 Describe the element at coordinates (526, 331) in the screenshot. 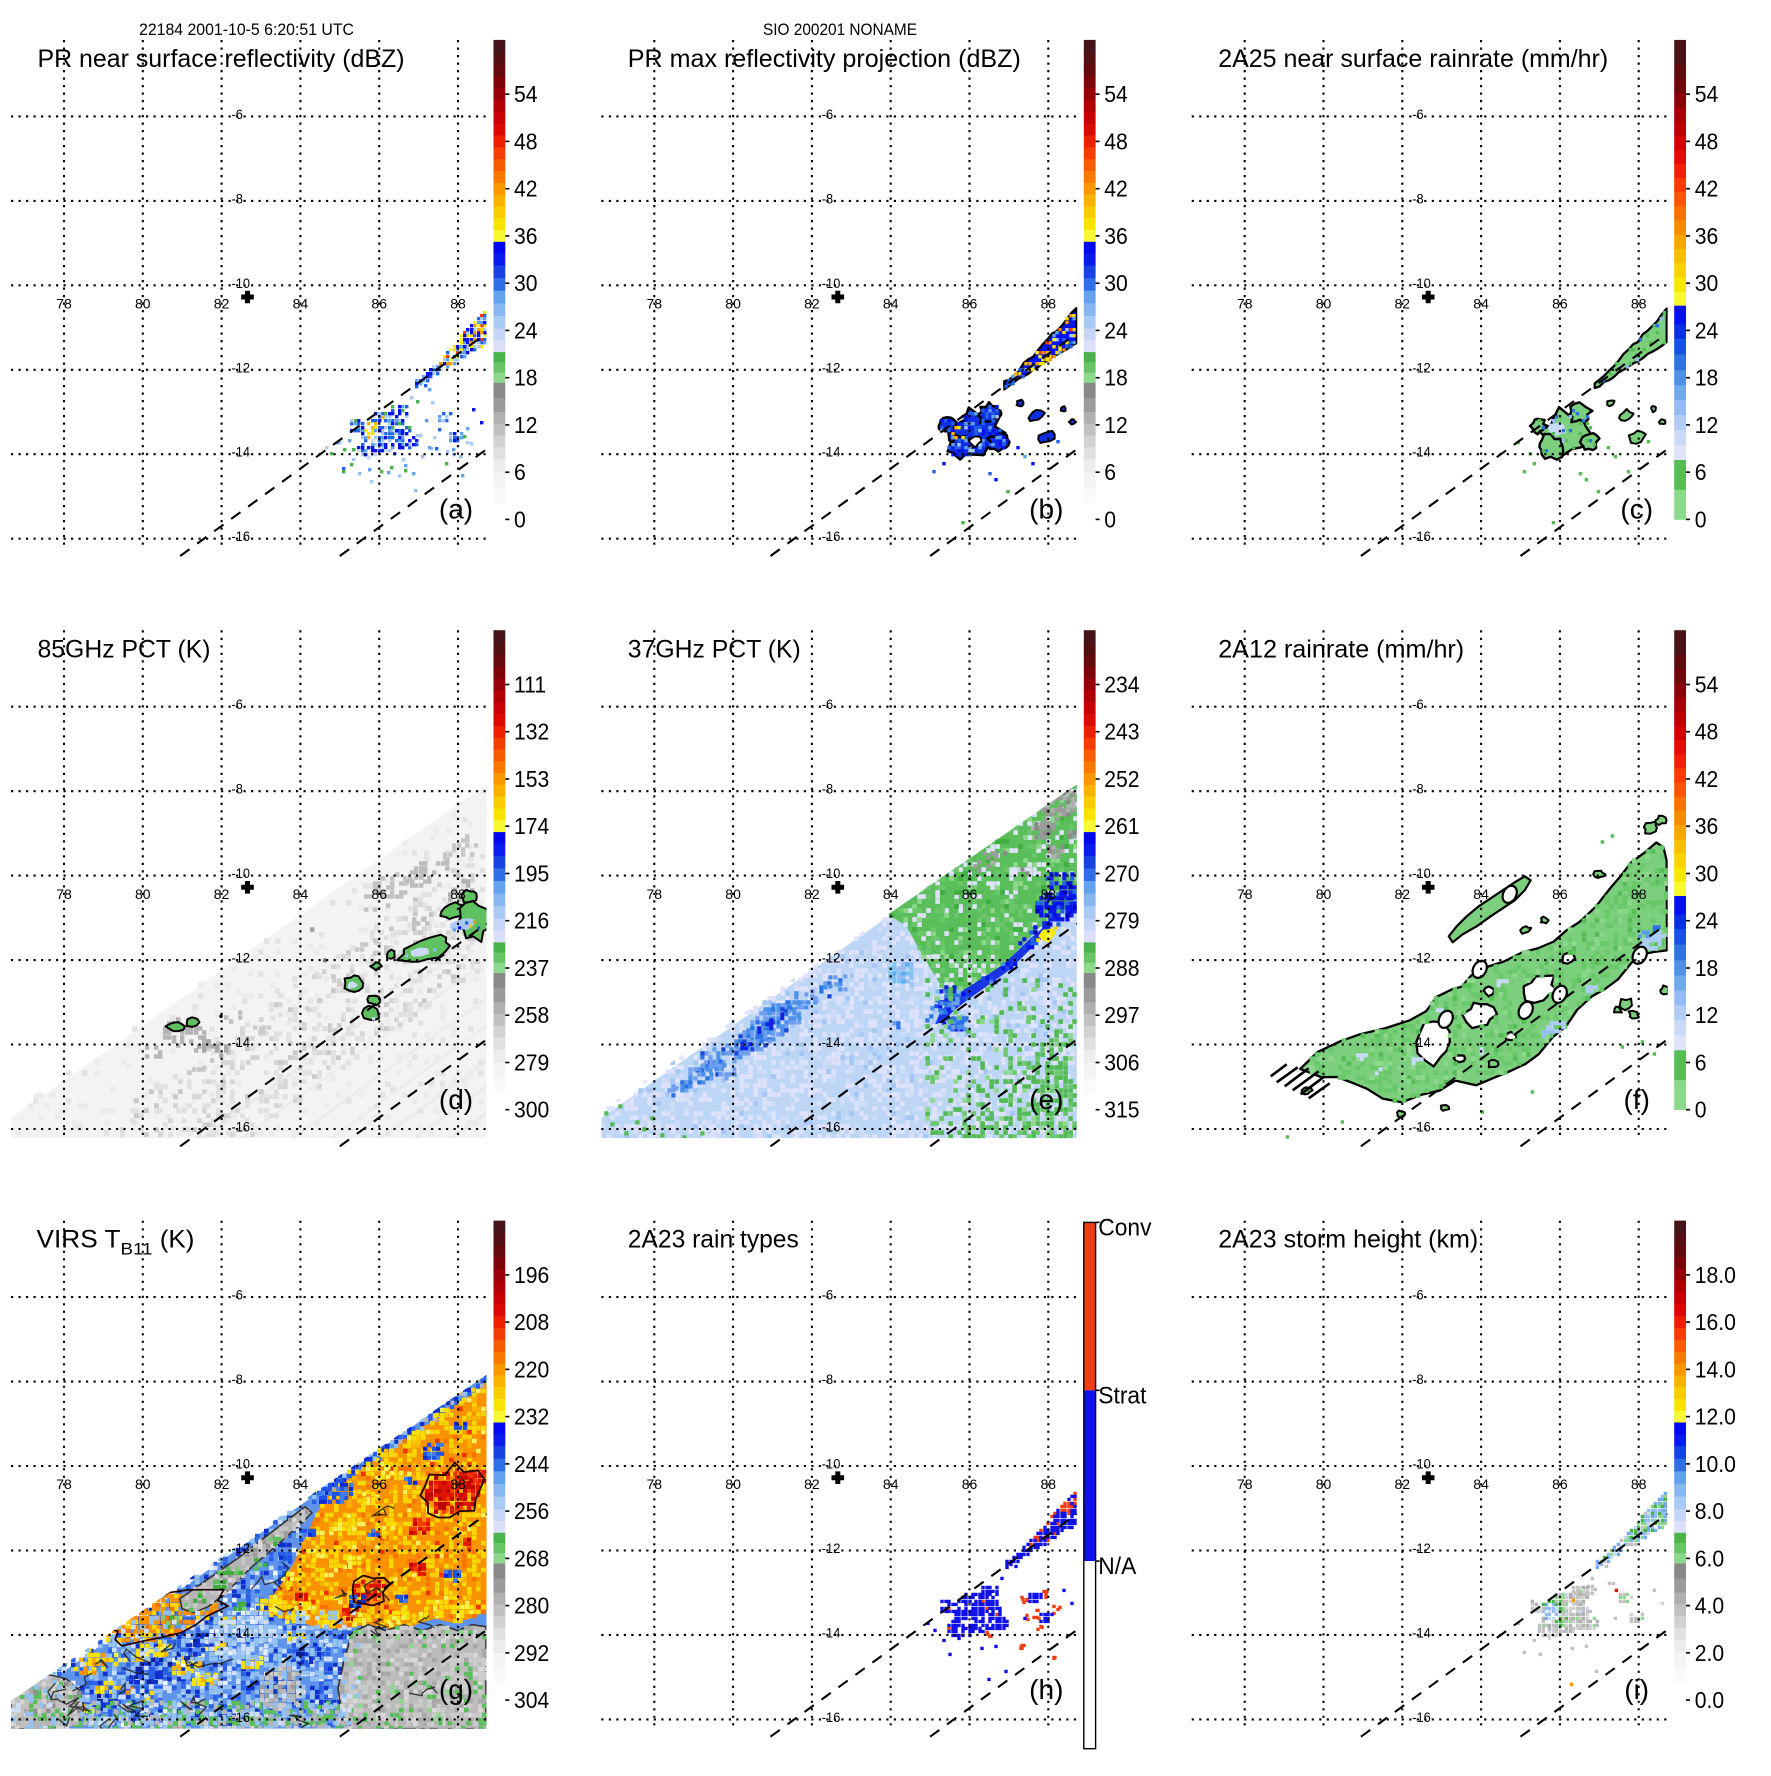

I see `svg-text: 24` at that location.